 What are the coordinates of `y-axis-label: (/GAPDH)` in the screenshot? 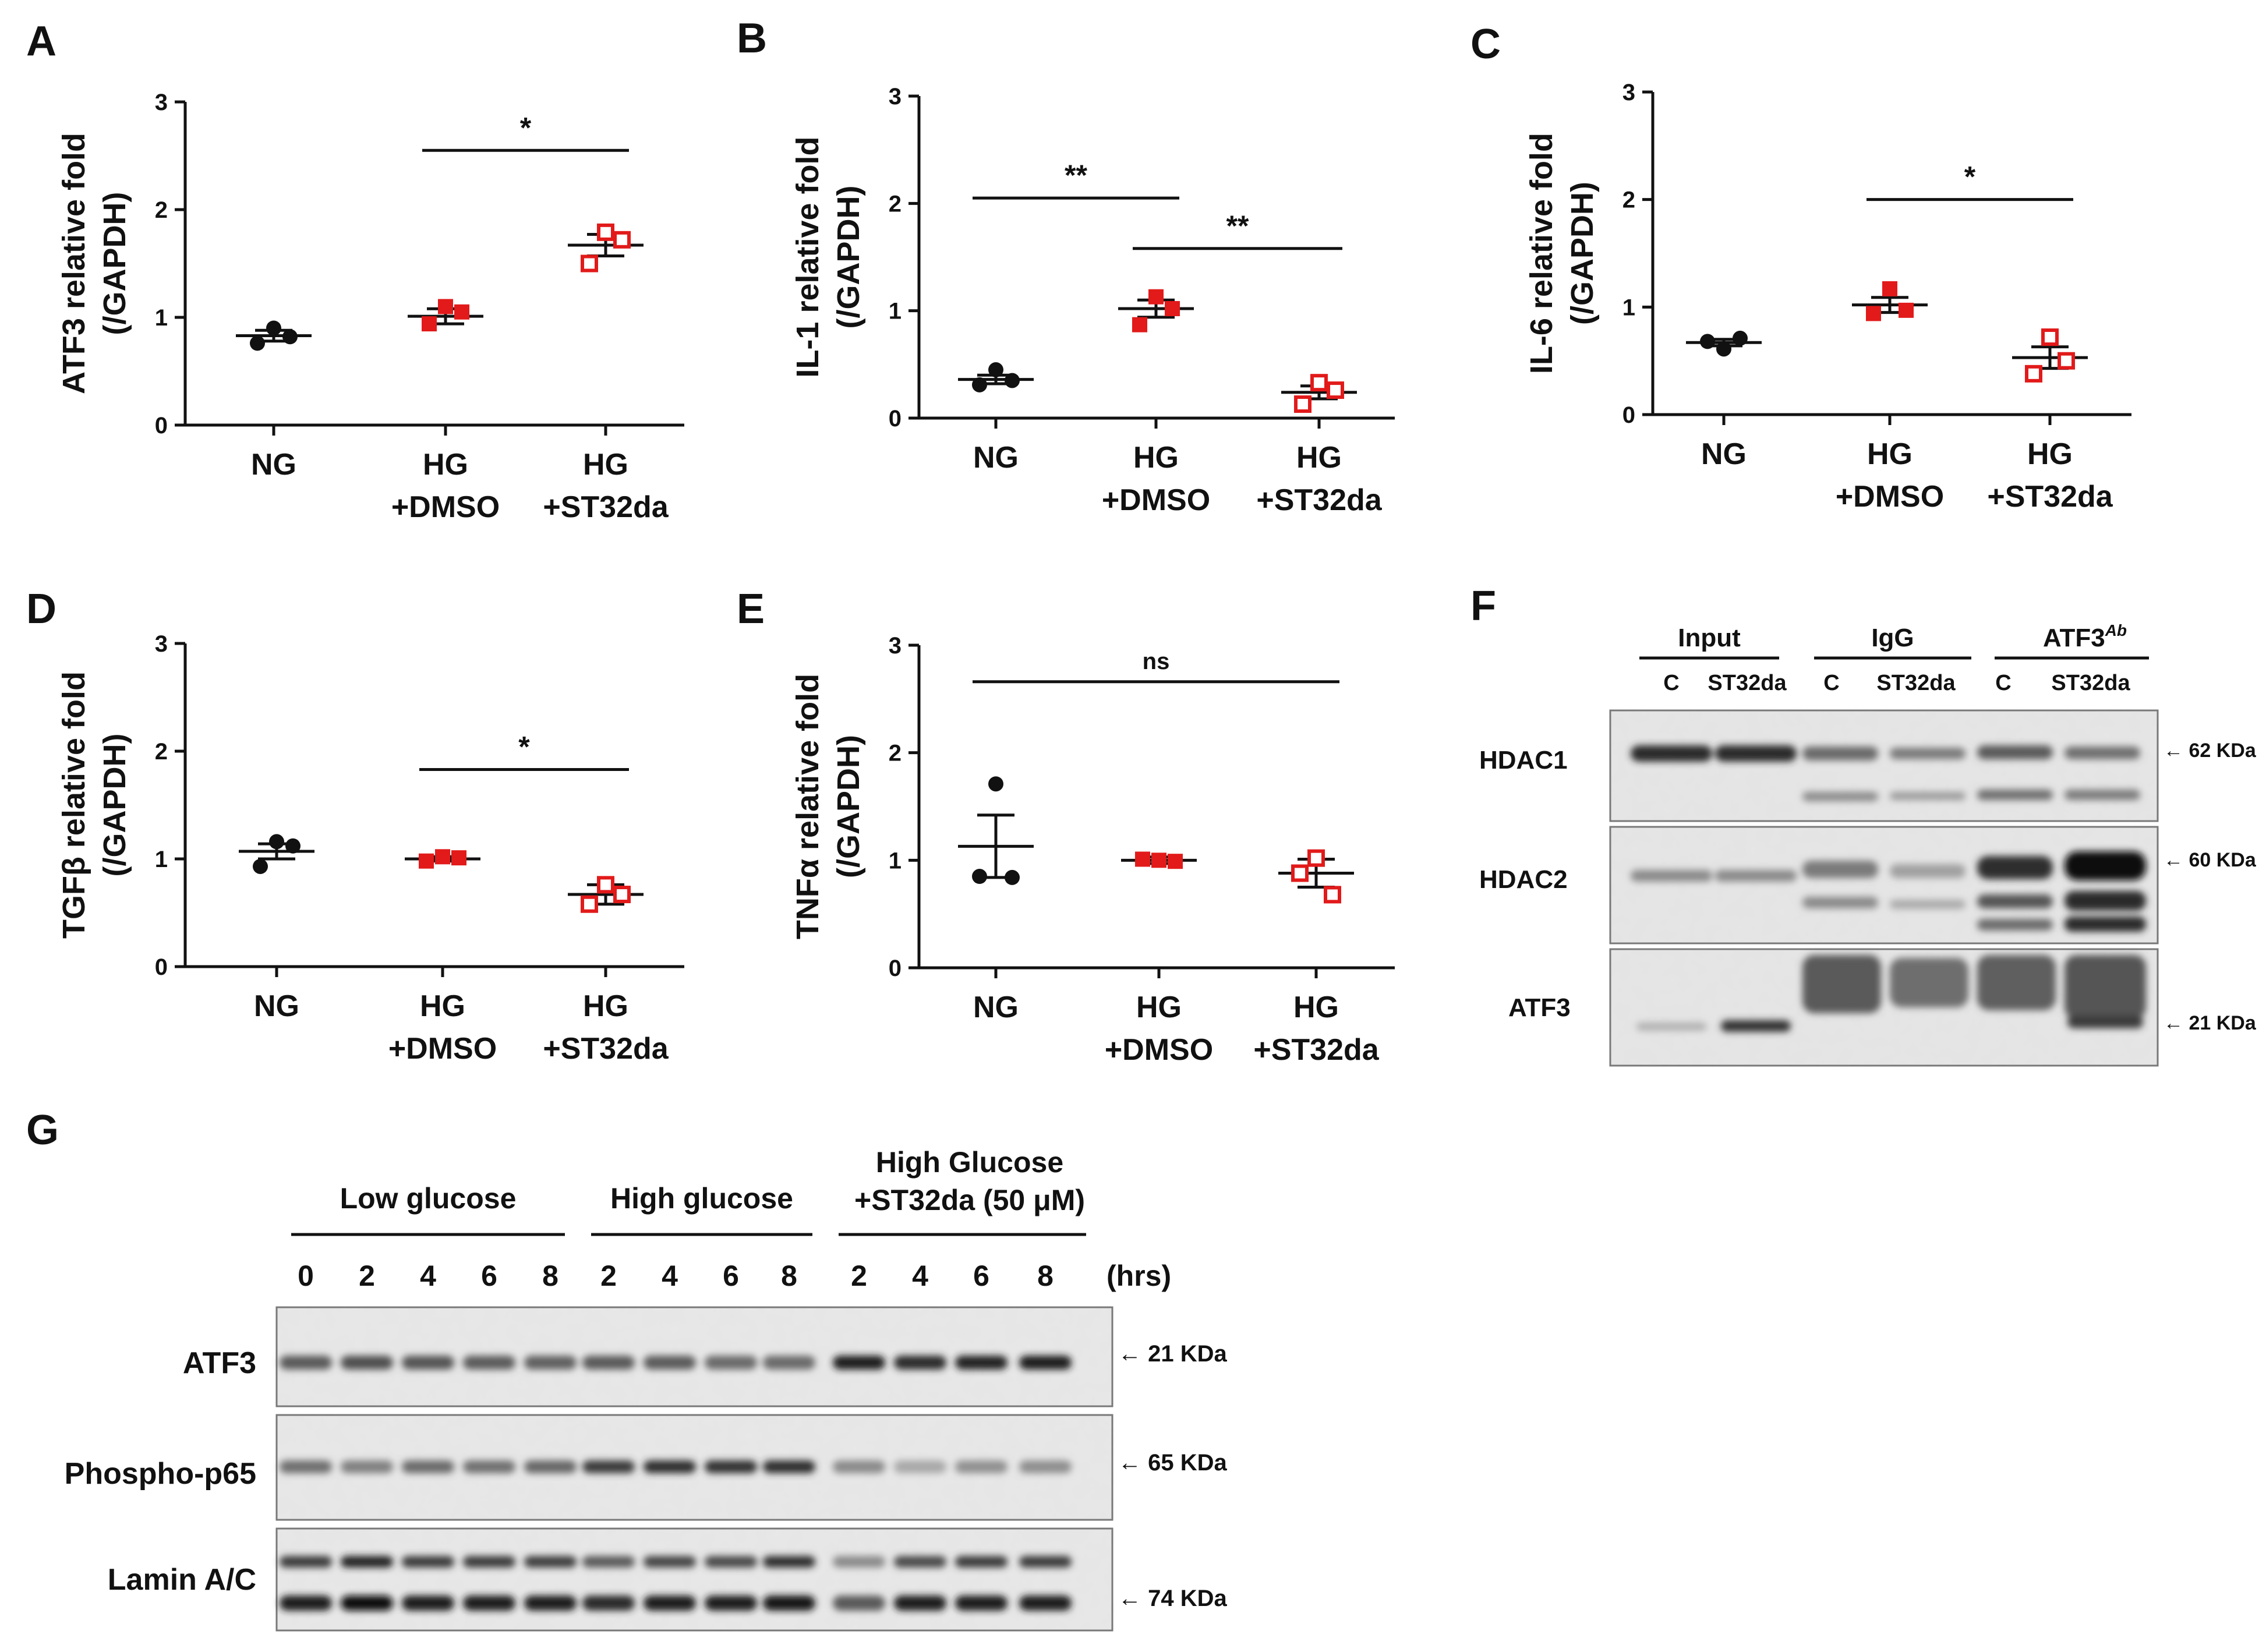 It's located at (848, 806).